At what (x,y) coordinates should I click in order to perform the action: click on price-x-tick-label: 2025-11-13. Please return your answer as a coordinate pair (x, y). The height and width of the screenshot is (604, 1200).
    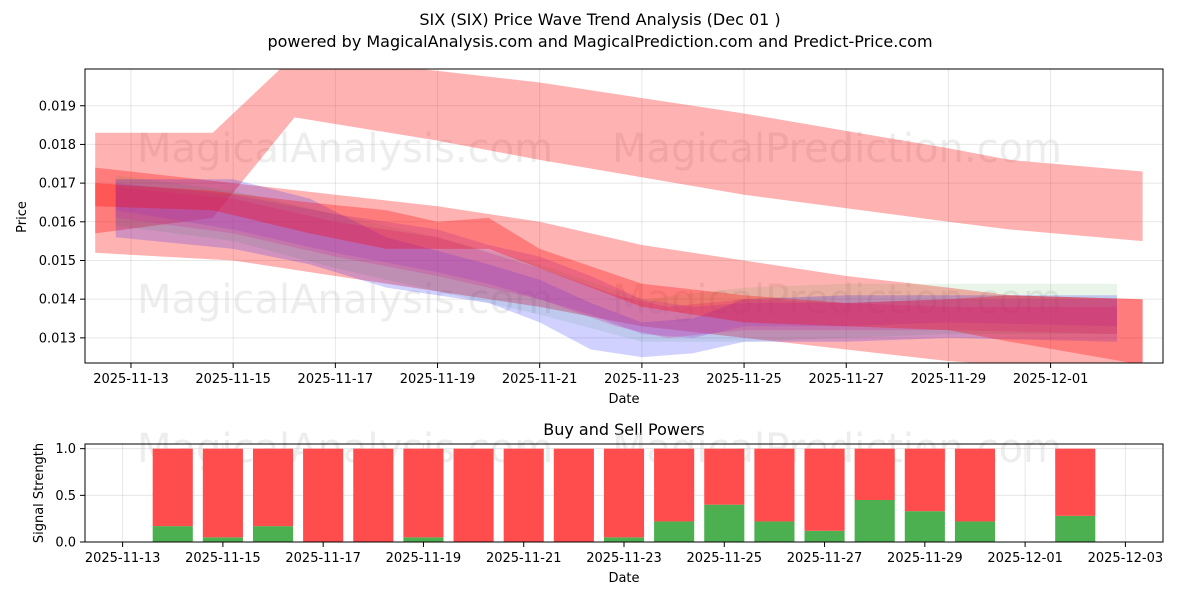
    Looking at the image, I should click on (131, 379).